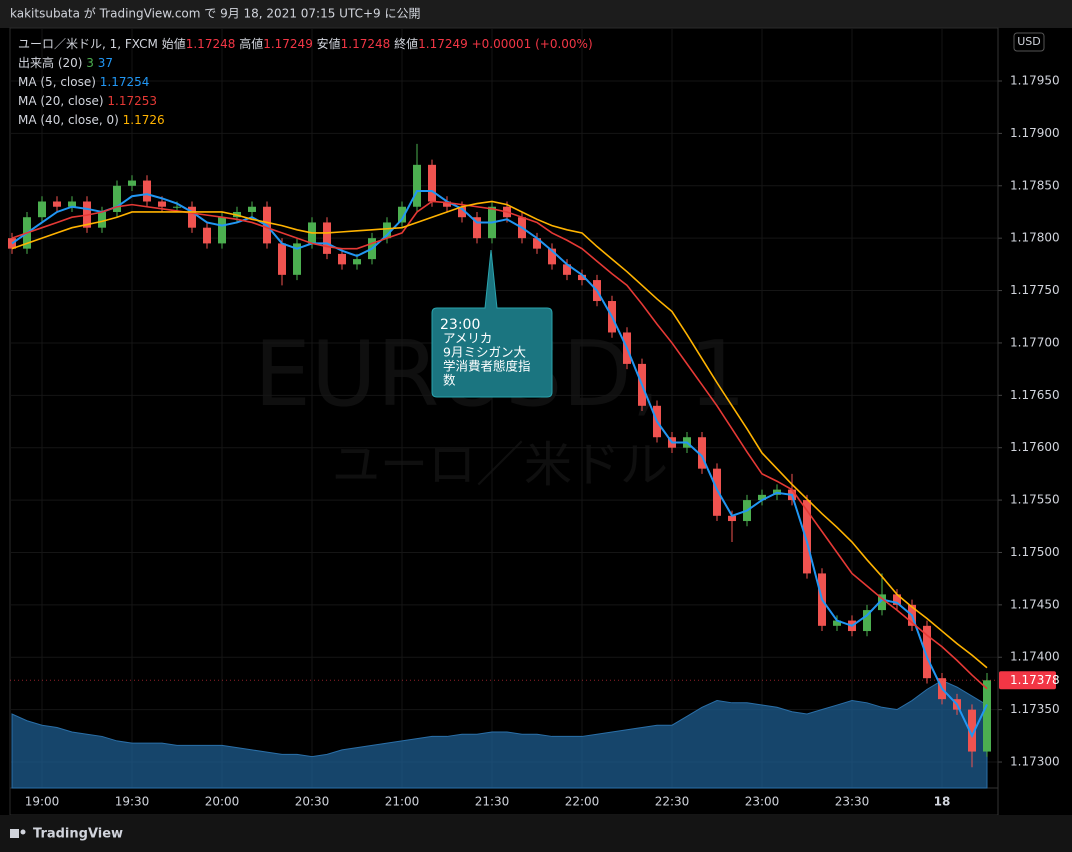 Image resolution: width=1072 pixels, height=852 pixels. I want to click on y-tick-label: 1.17900, so click(1035, 133).